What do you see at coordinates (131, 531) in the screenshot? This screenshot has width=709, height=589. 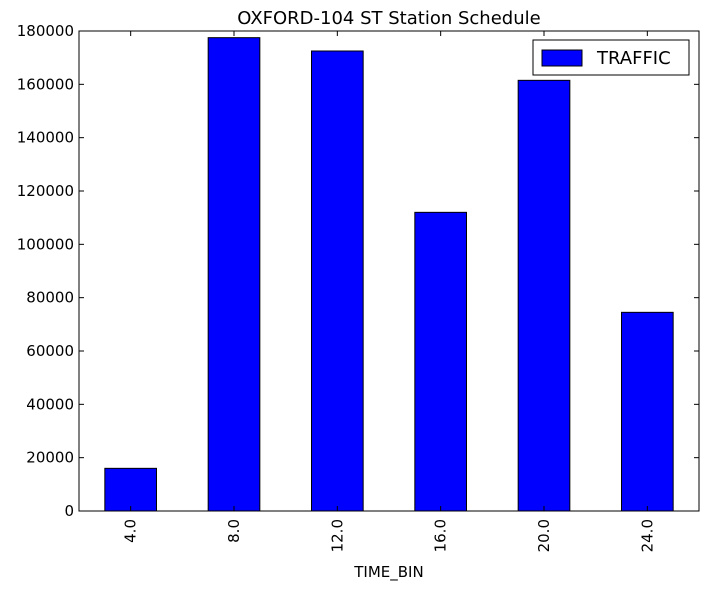 I see `x-tick-label: 4.0` at bounding box center [131, 531].